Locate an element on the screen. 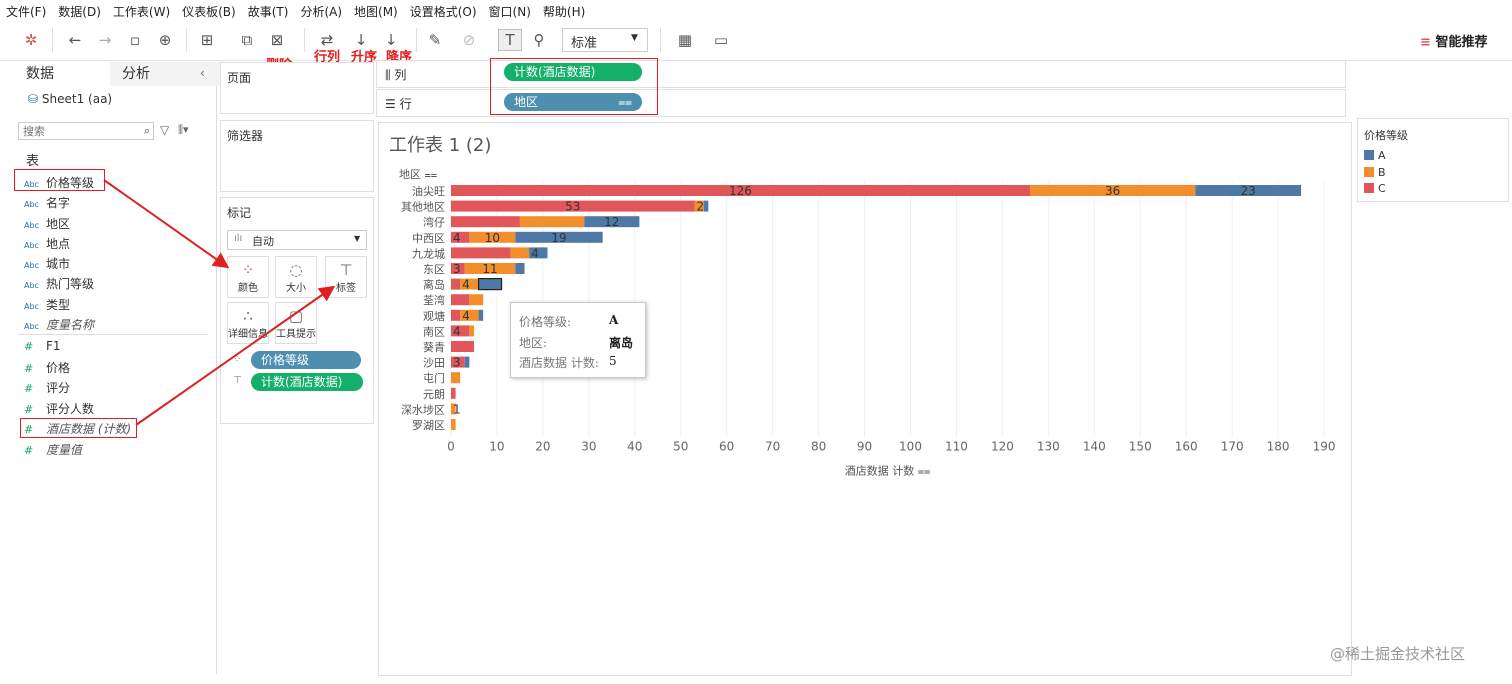 The image size is (1512, 684). highlight-icon: ✎ is located at coordinates (435, 40).